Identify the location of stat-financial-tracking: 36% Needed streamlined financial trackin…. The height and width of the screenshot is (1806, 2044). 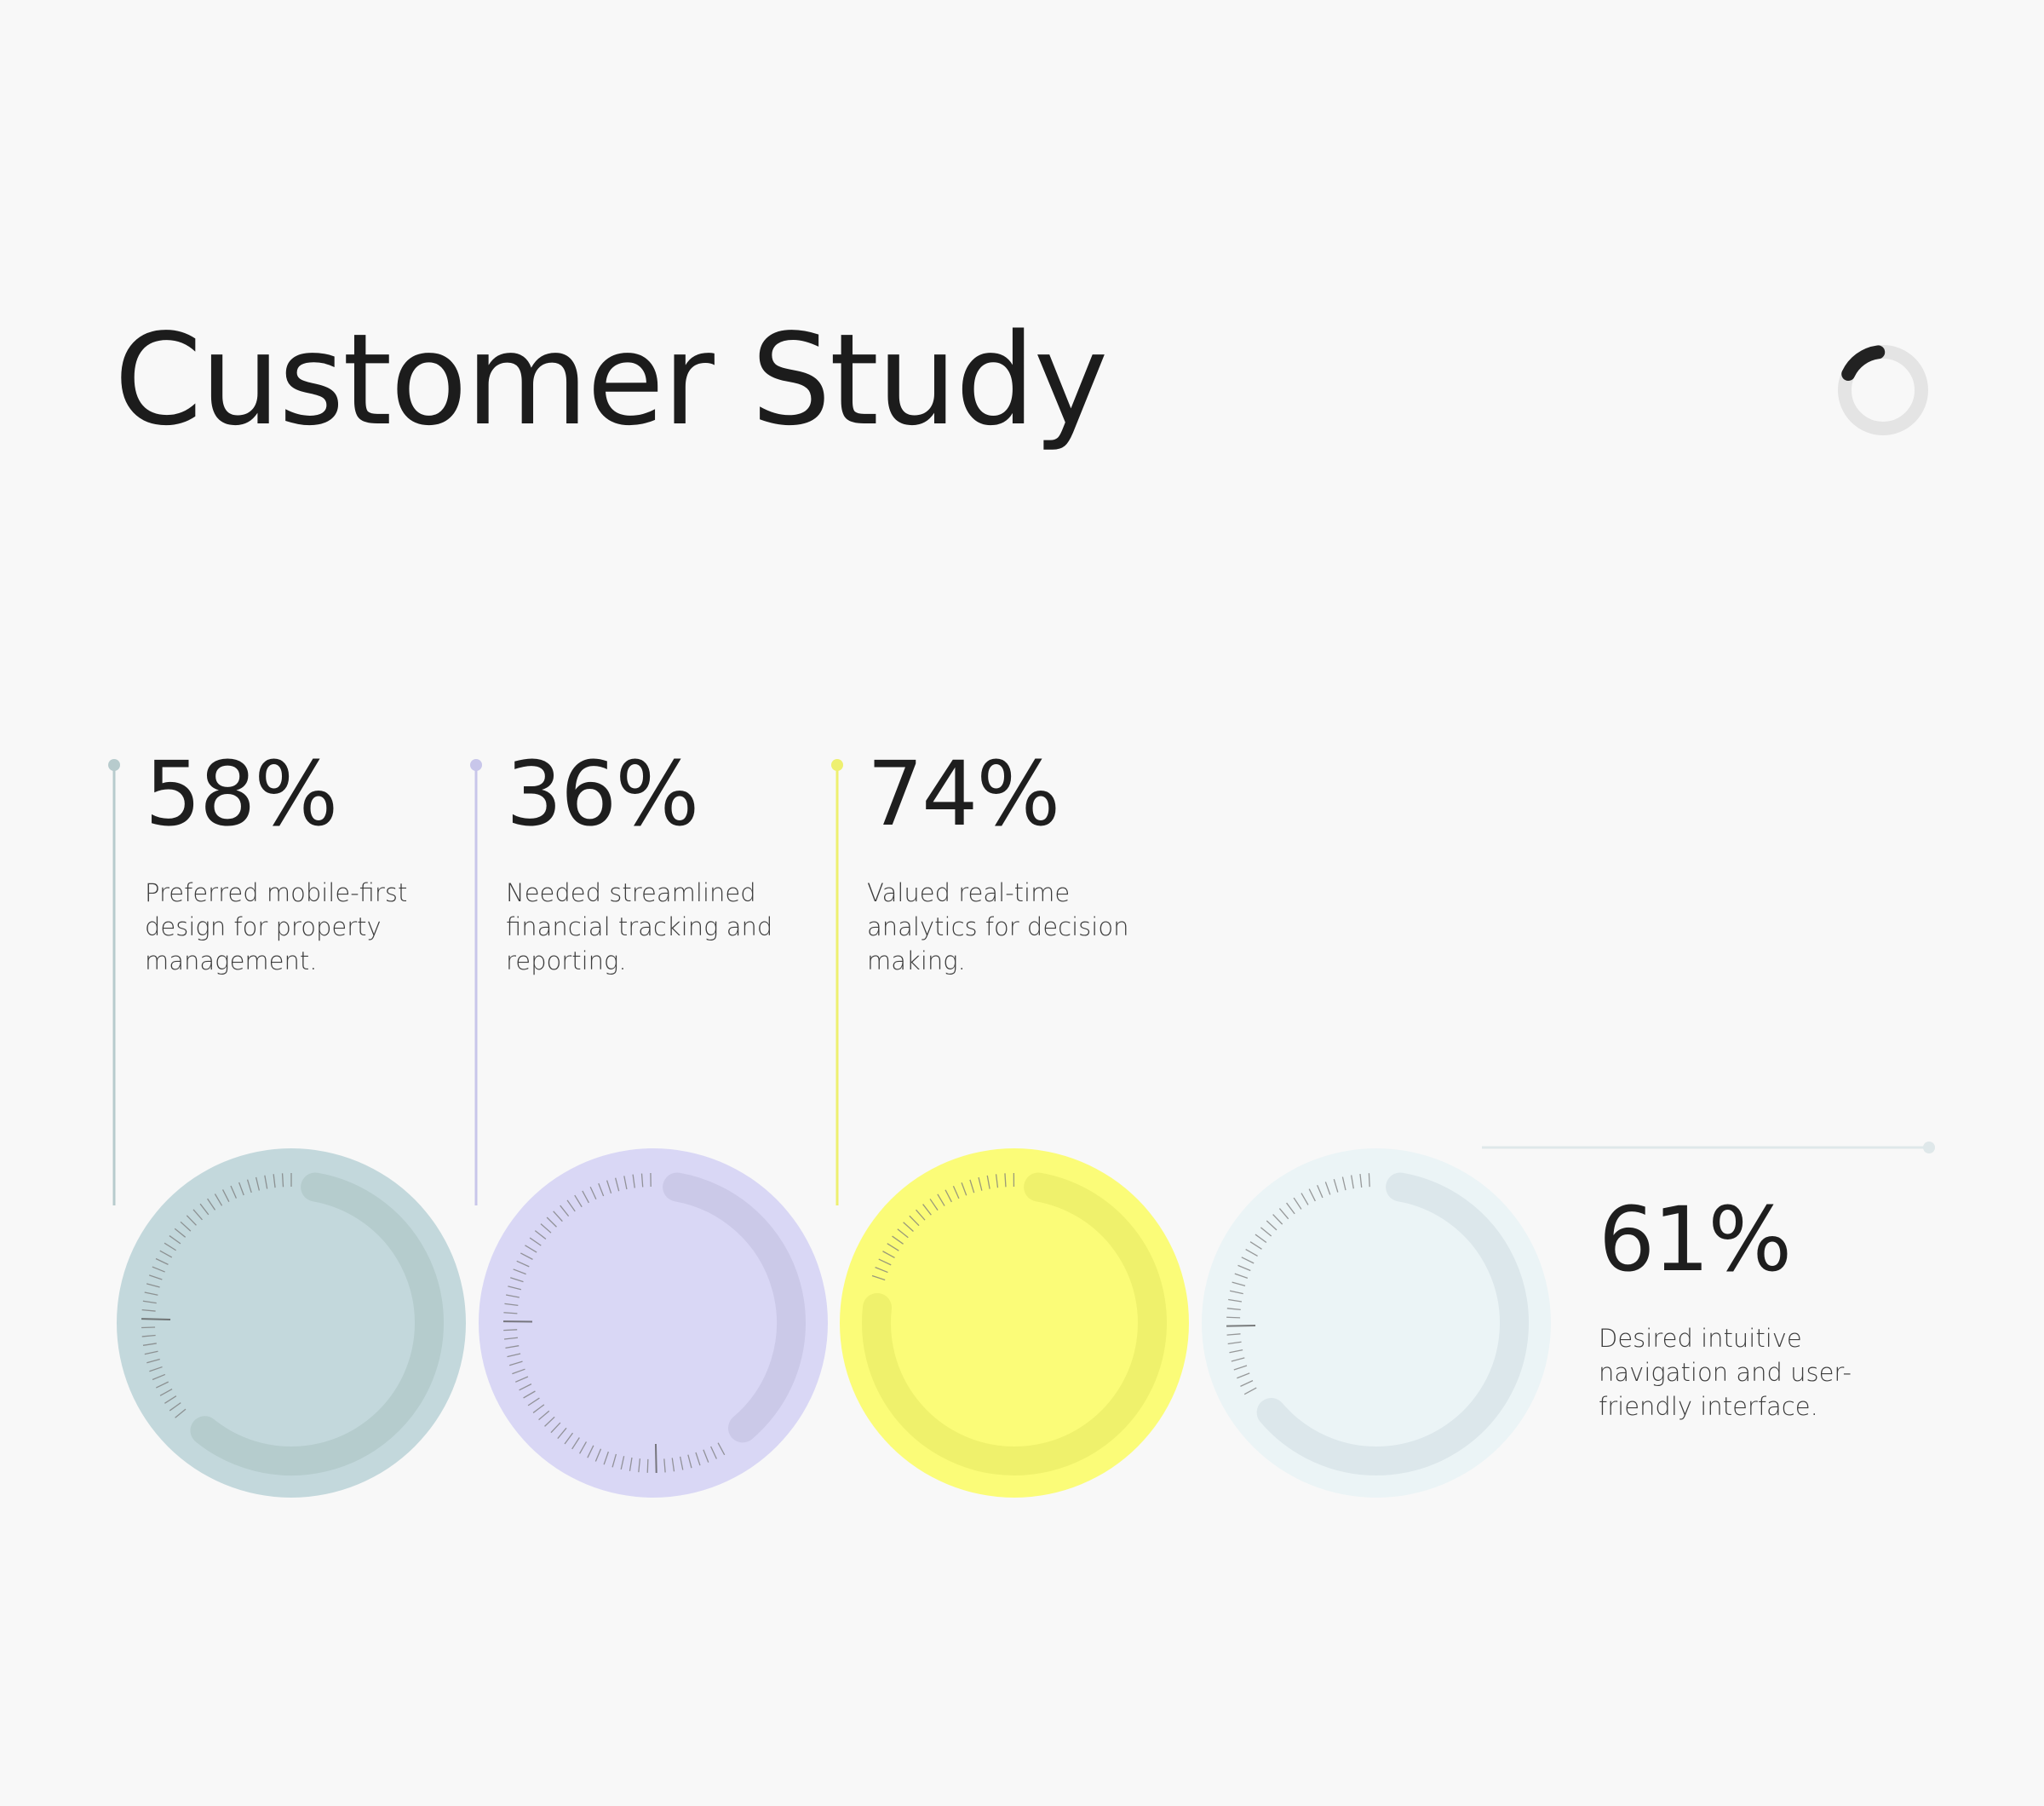
(650, 864).